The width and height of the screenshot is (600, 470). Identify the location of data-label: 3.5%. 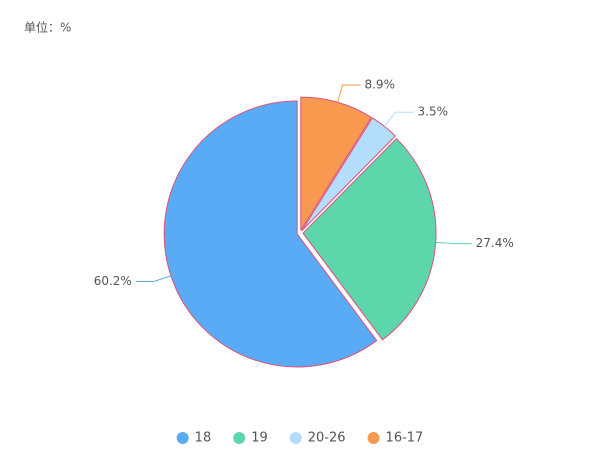
(433, 112).